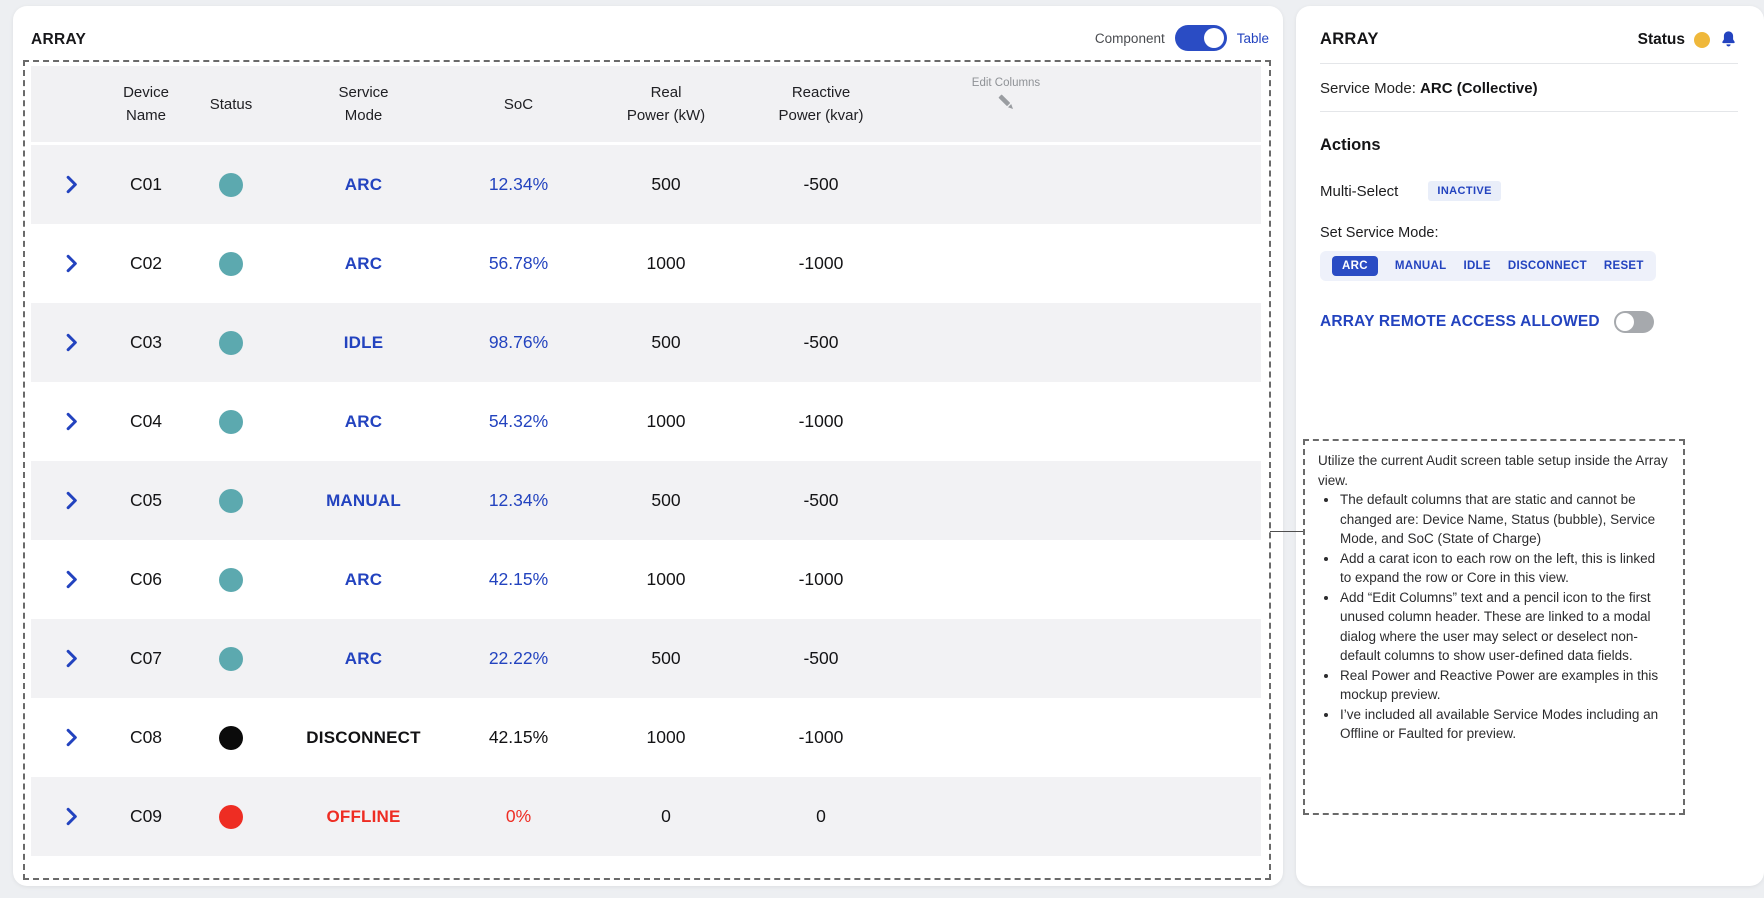 Image resolution: width=1764 pixels, height=898 pixels. What do you see at coordinates (1355, 266) in the screenshot?
I see `mode-button-arc: ARC` at bounding box center [1355, 266].